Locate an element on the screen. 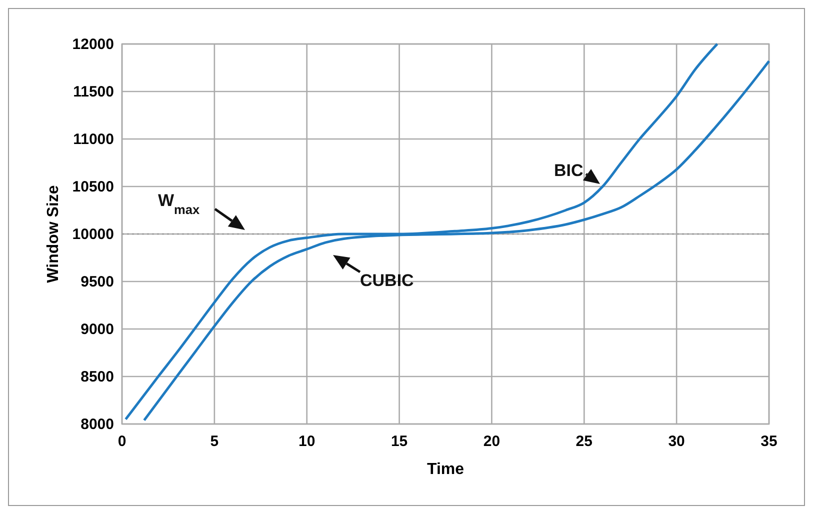 The width and height of the screenshot is (813, 514). ref-line-label: W$_{max}$ is located at coordinates (179, 203).